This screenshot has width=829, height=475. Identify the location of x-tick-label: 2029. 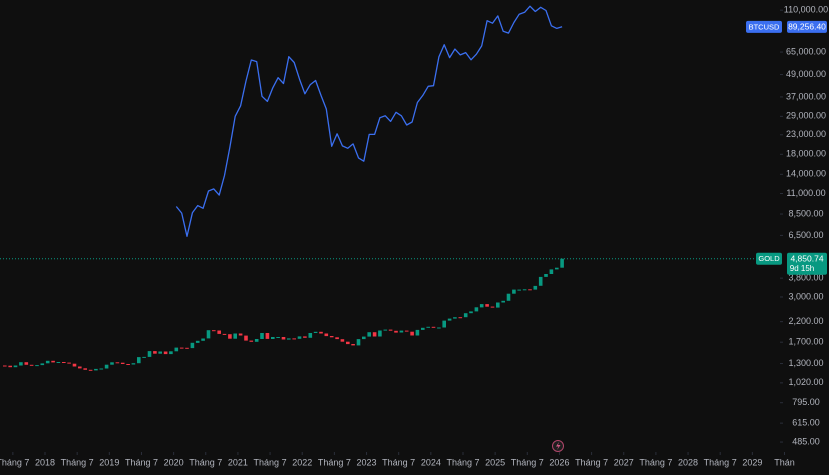
(752, 462).